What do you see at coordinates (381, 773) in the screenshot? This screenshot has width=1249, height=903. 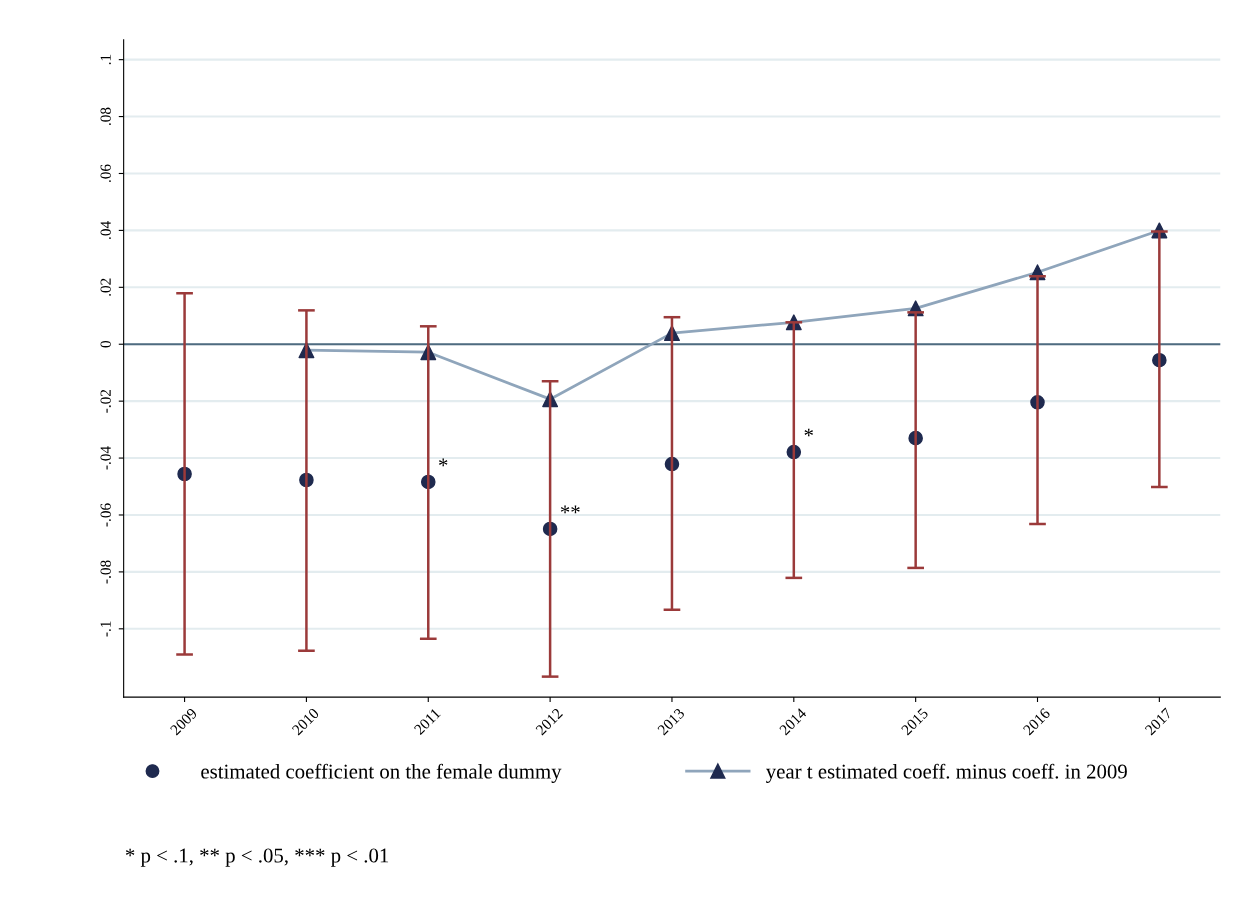 I see `legend-label: estimated coefficient on the female dummy` at bounding box center [381, 773].